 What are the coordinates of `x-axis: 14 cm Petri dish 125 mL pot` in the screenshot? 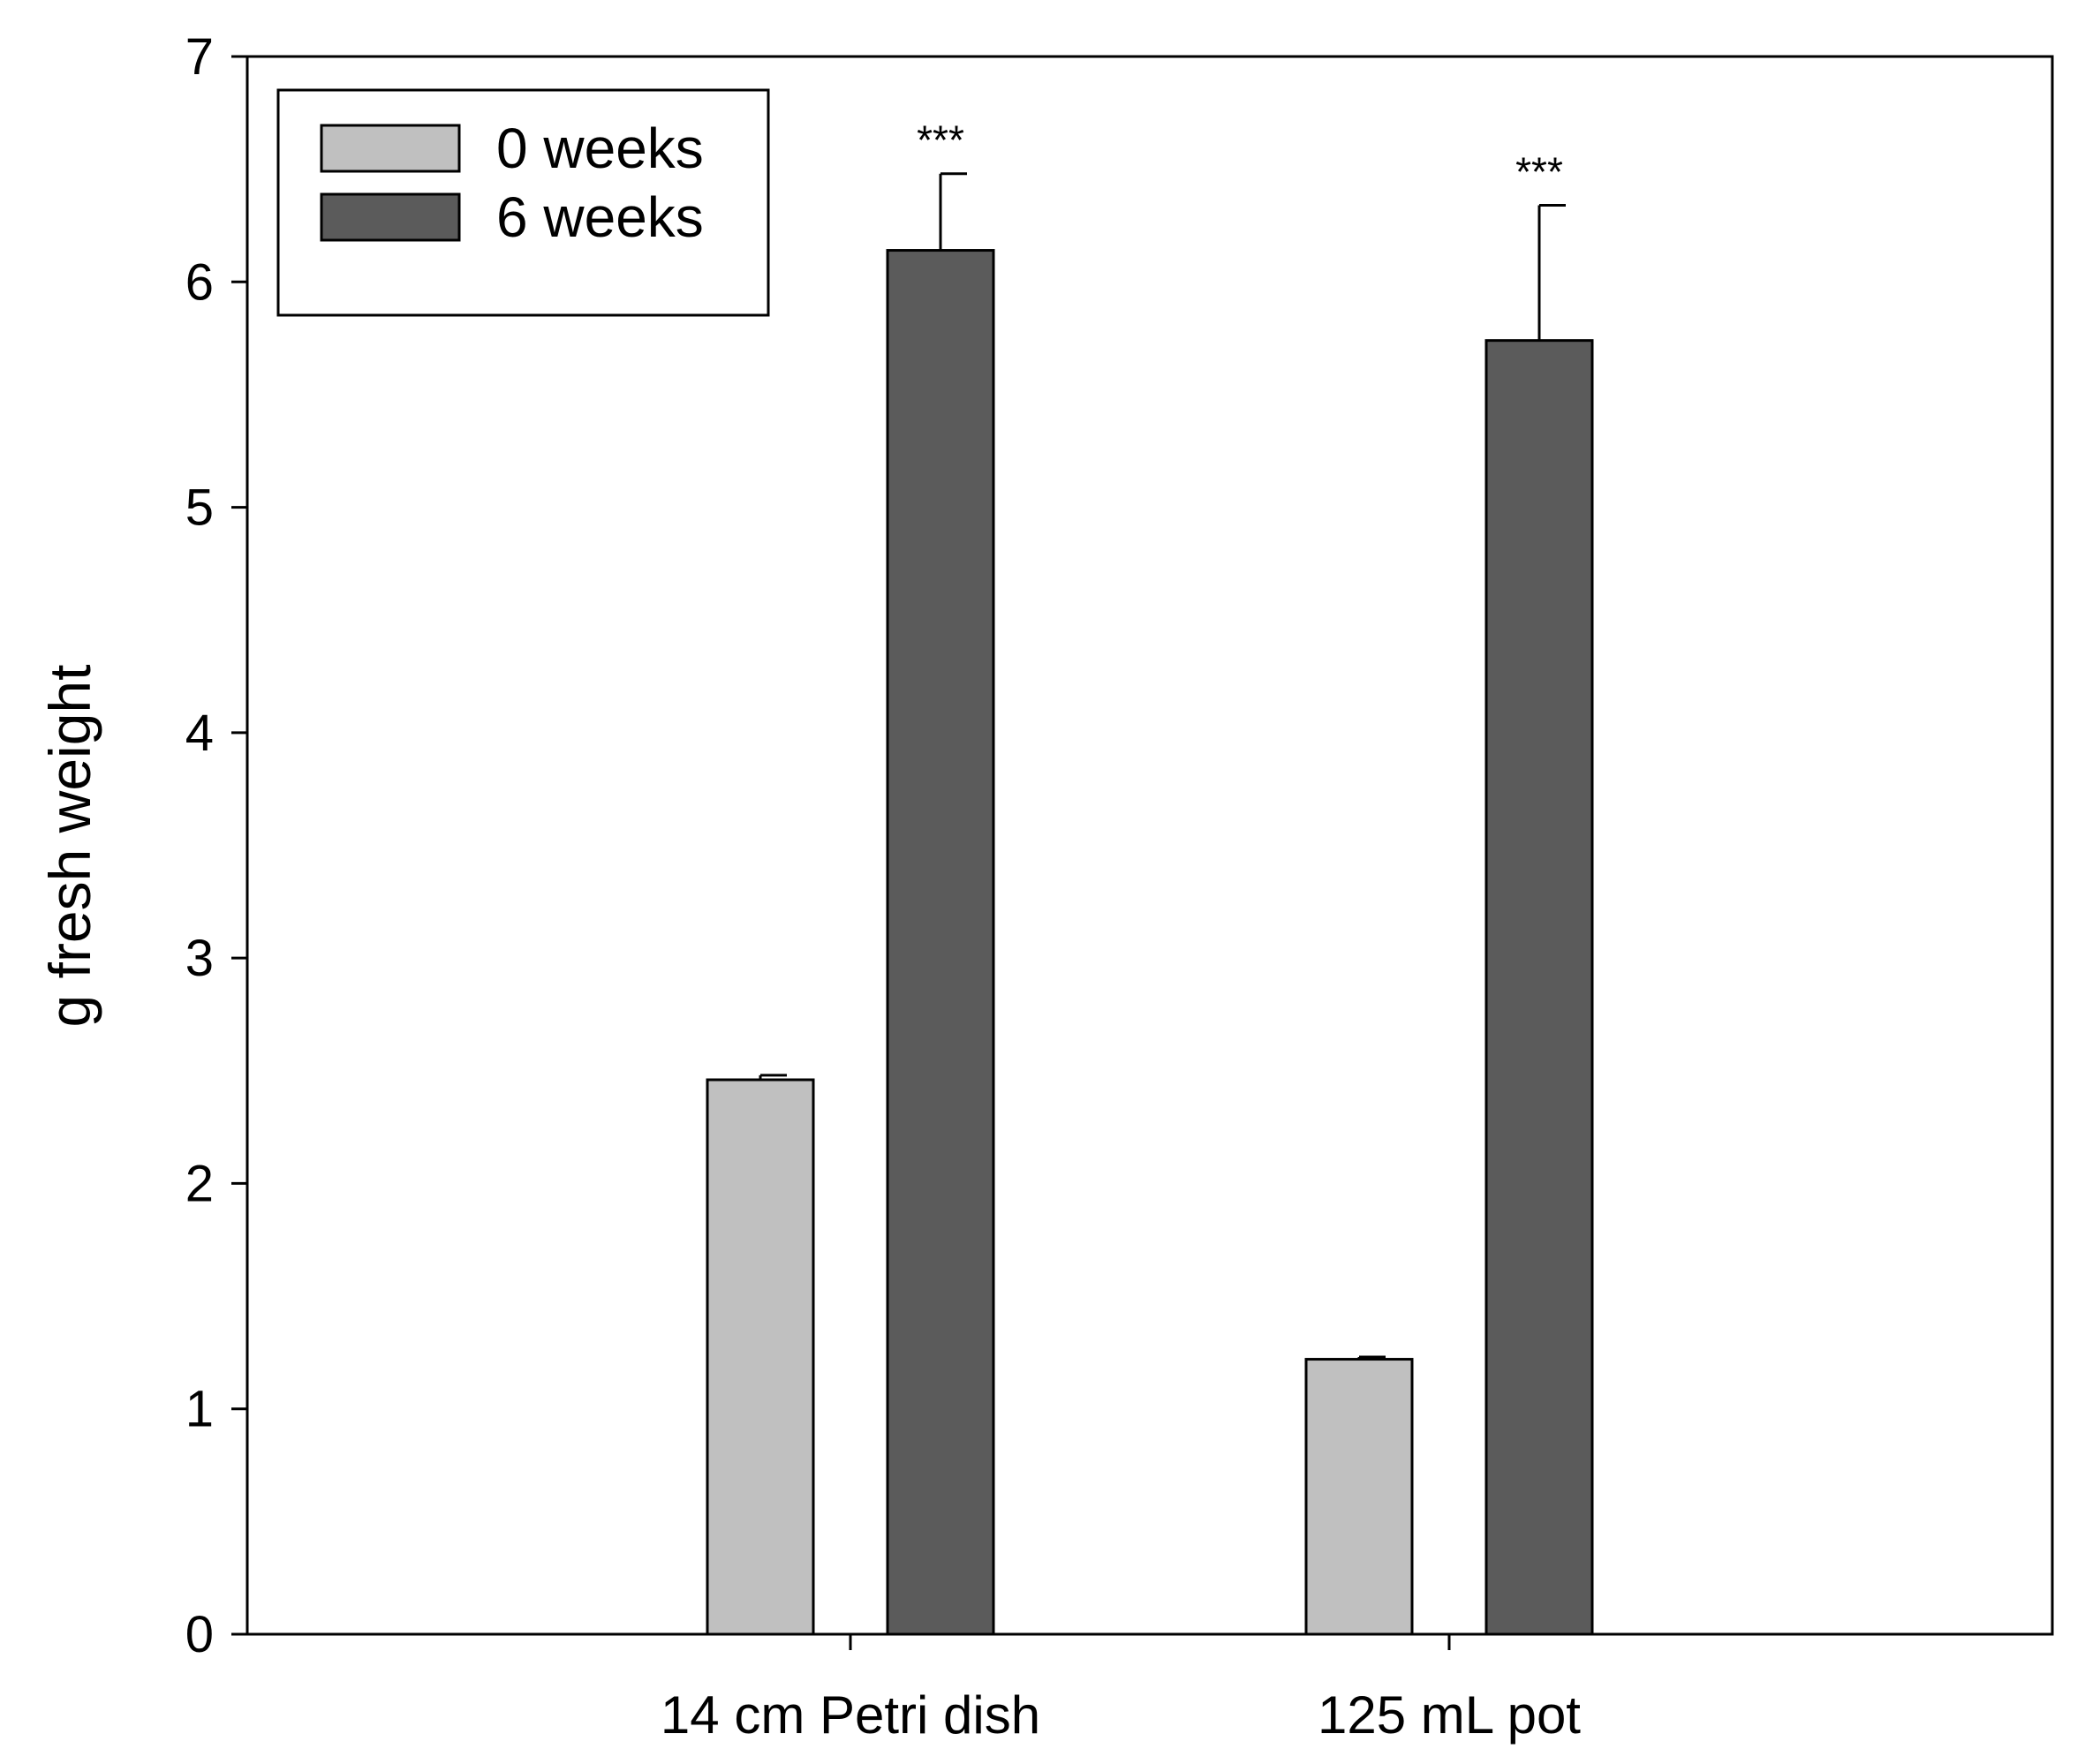 It's located at (1121, 1689).